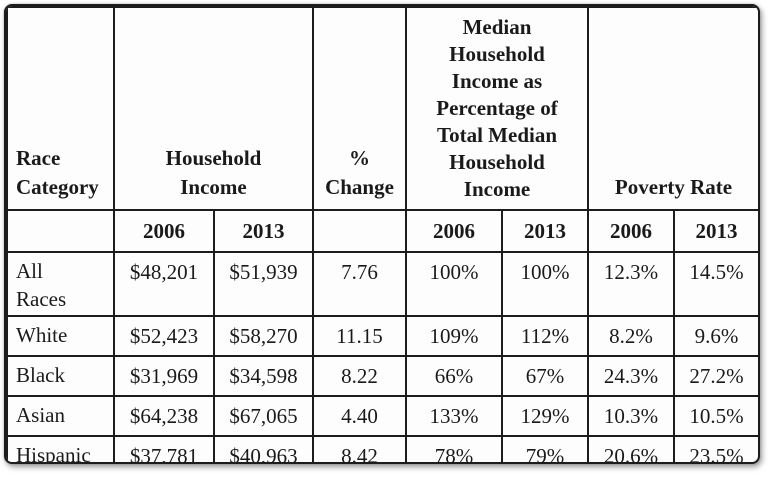 This screenshot has width=778, height=483. Describe the element at coordinates (360, 336) in the screenshot. I see `value-cell: 11.15` at that location.